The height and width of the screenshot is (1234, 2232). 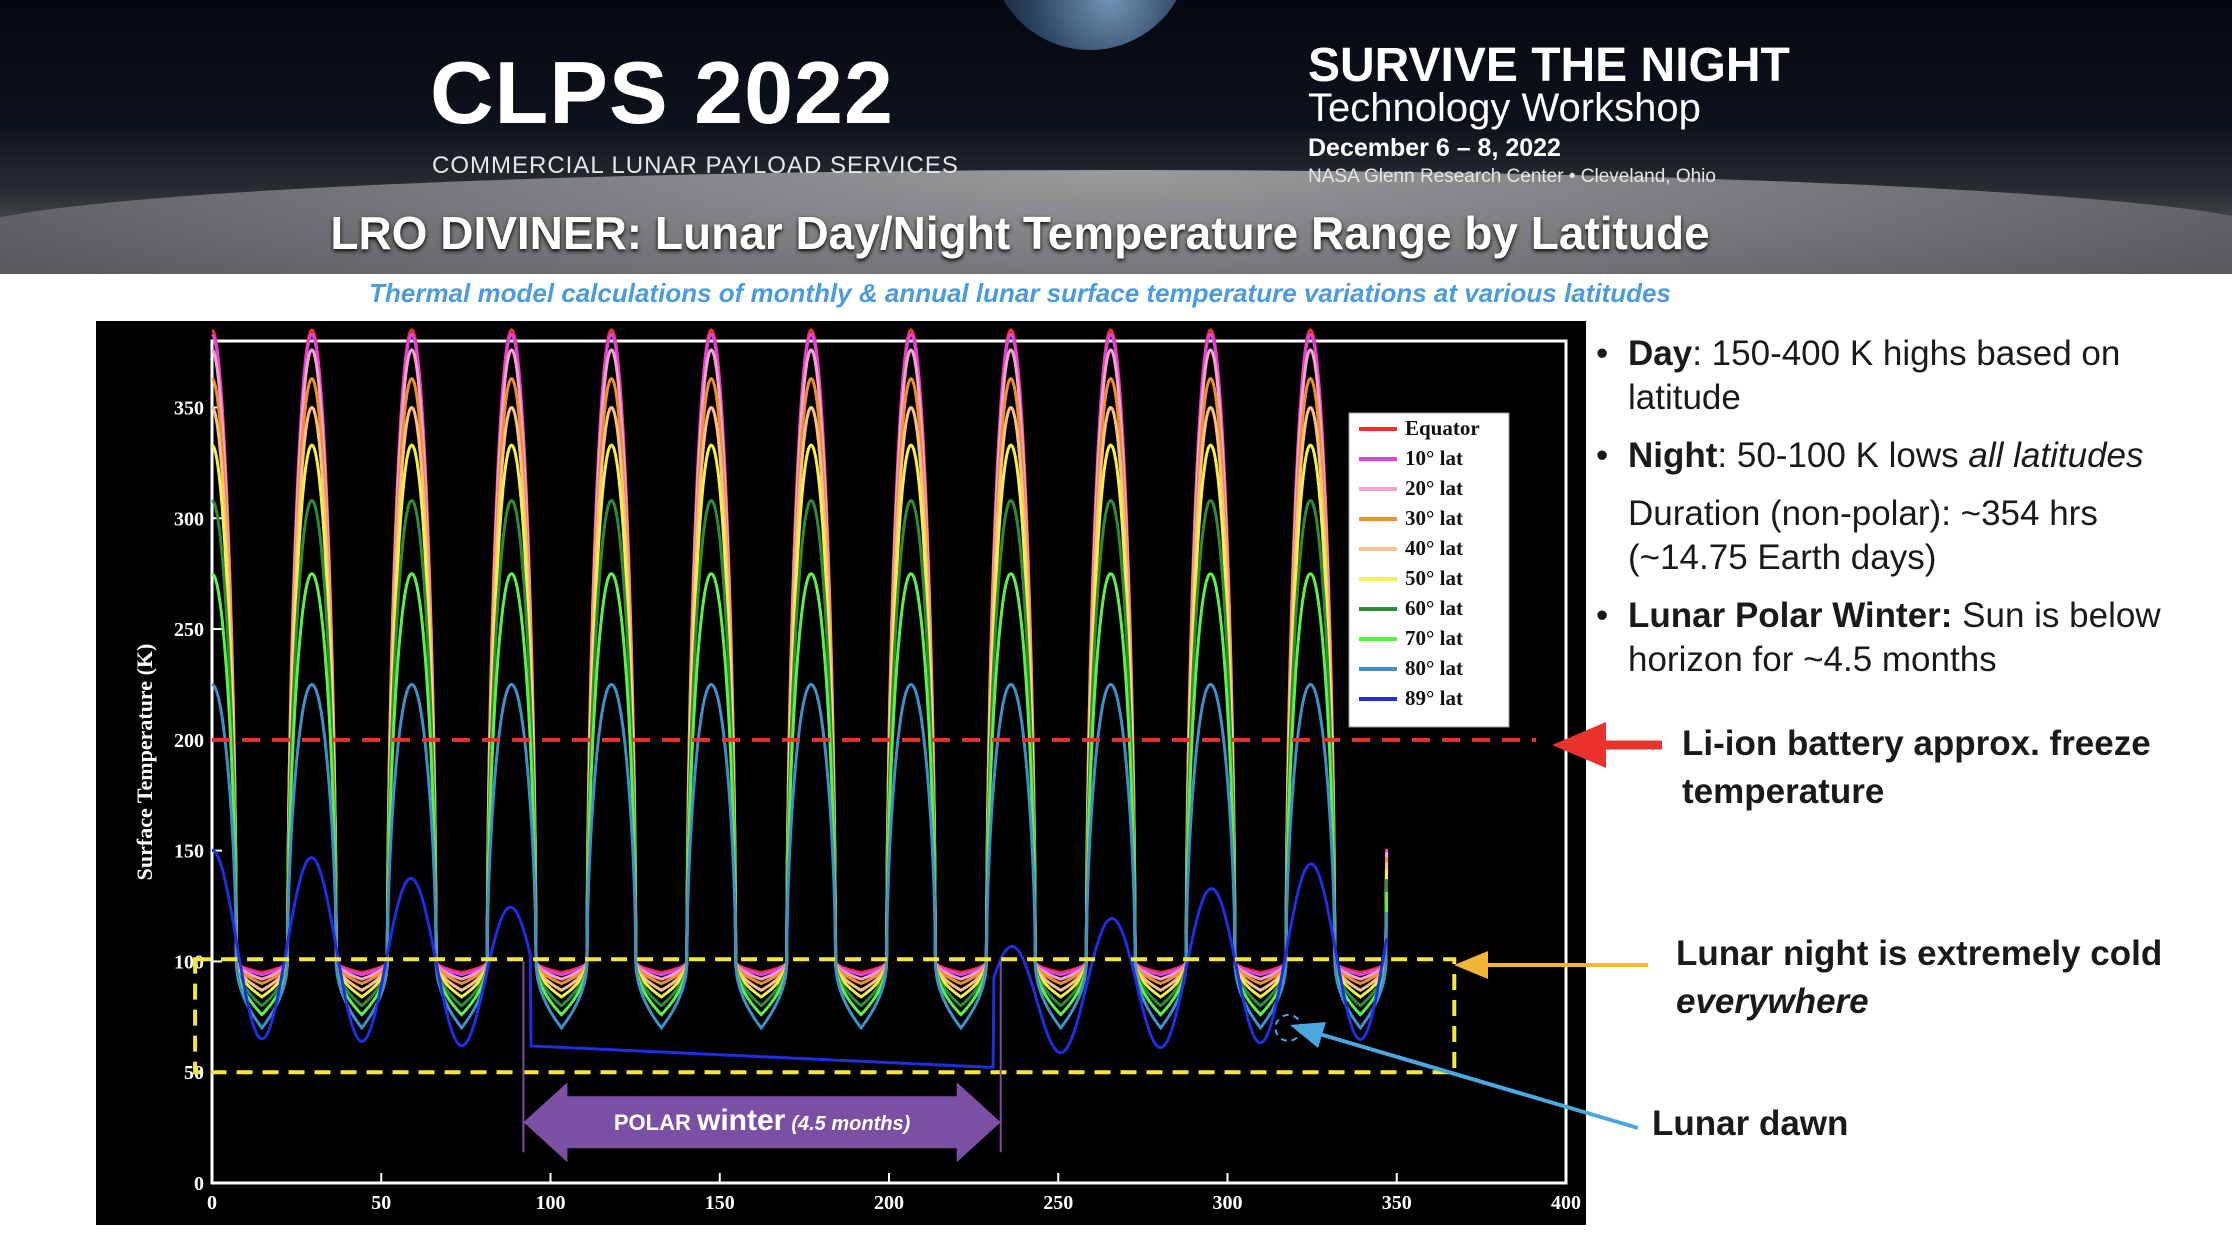 I want to click on series-line-80lat, so click(x=800, y=856).